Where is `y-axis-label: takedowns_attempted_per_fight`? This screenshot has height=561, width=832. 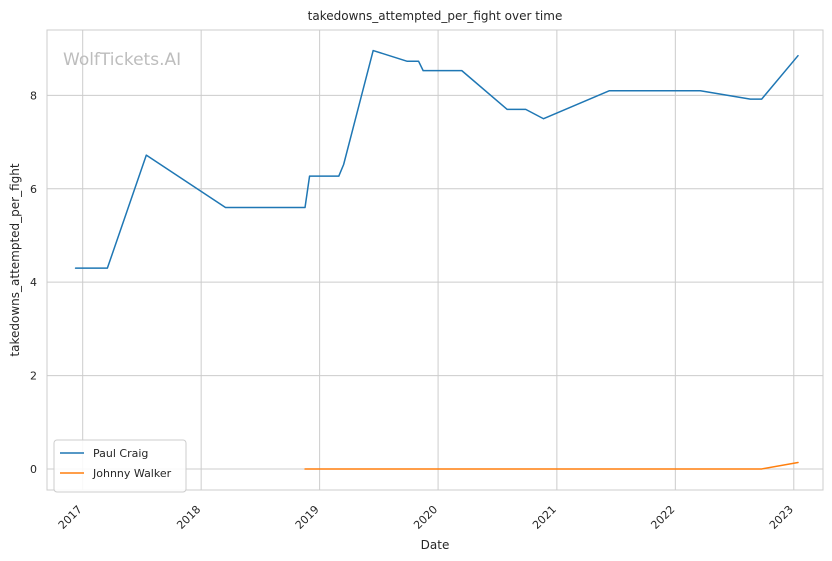 y-axis-label: takedowns_attempted_per_fight is located at coordinates (15, 259).